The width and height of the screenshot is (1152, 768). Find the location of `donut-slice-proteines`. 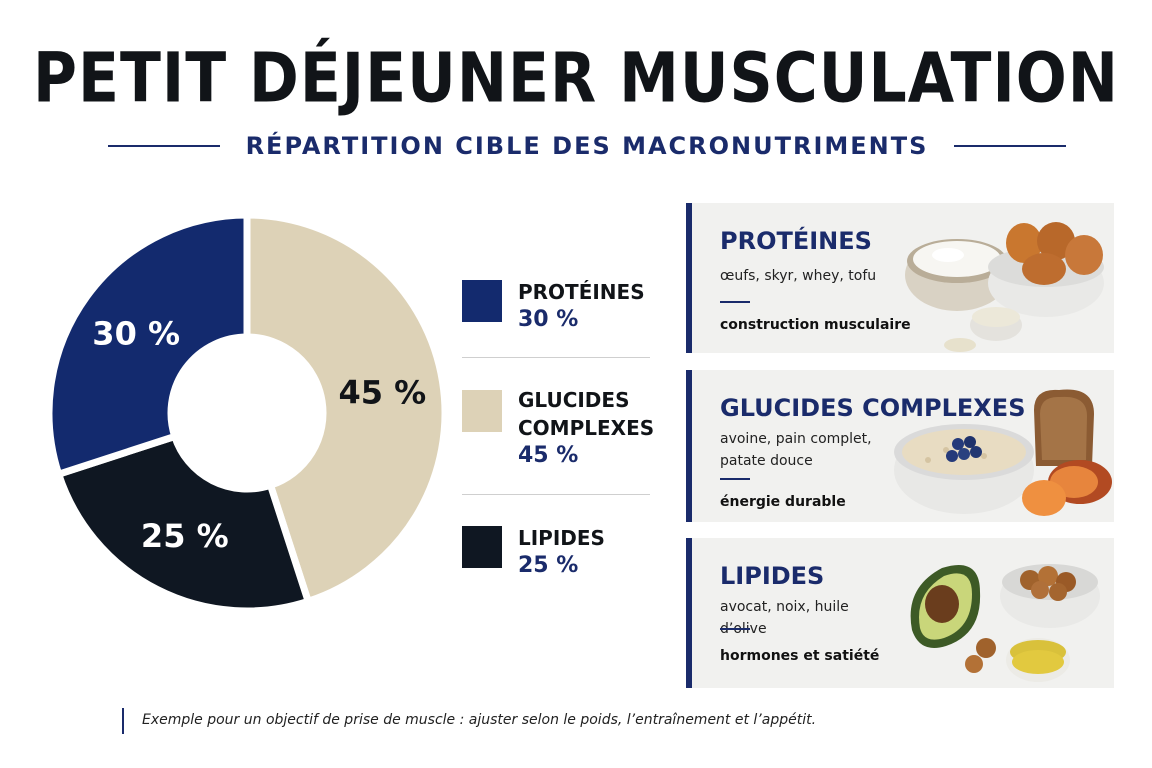

donut-slice-proteines is located at coordinates (148, 345).